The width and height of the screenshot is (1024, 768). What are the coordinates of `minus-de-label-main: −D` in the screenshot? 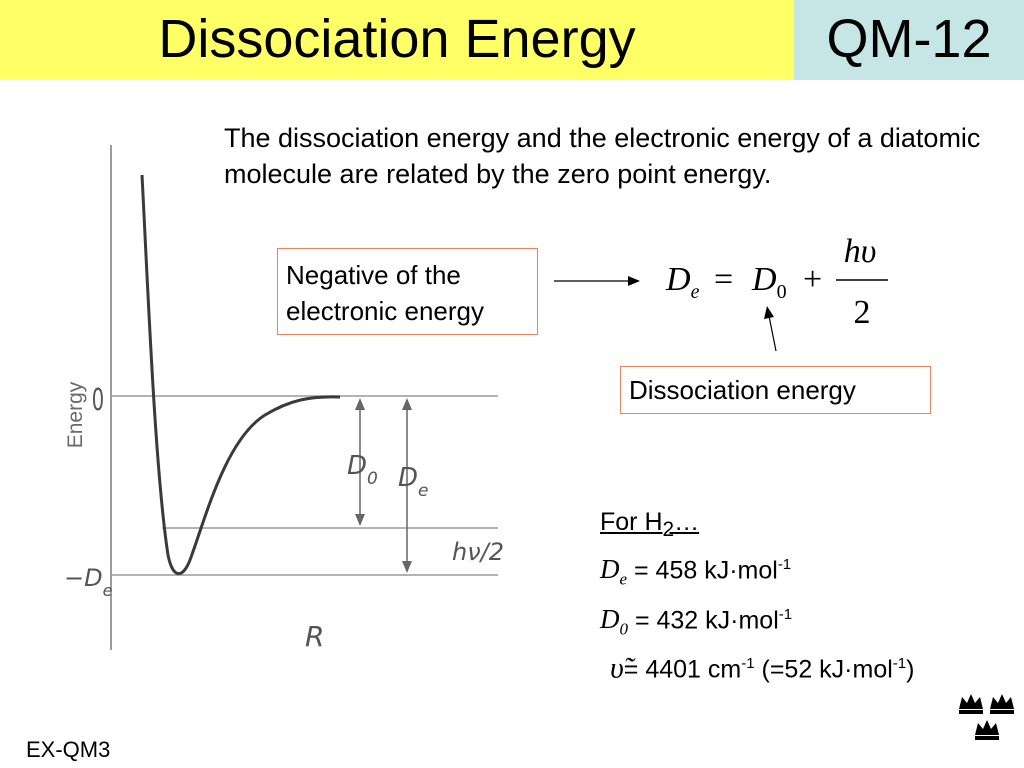 It's located at (83, 578).